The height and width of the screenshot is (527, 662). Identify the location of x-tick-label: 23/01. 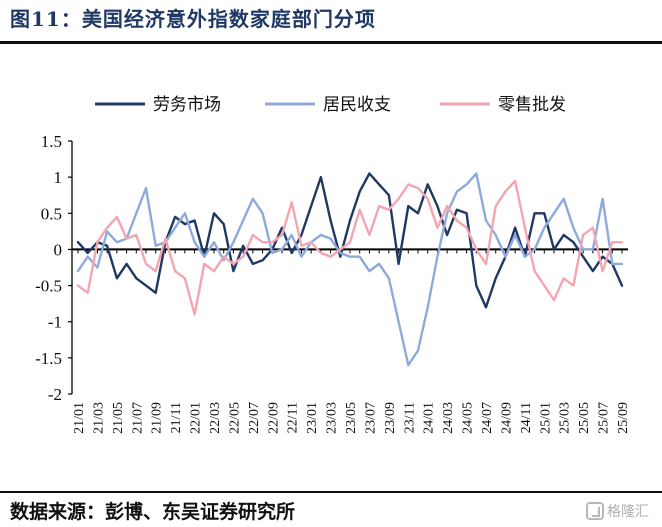
(312, 418).